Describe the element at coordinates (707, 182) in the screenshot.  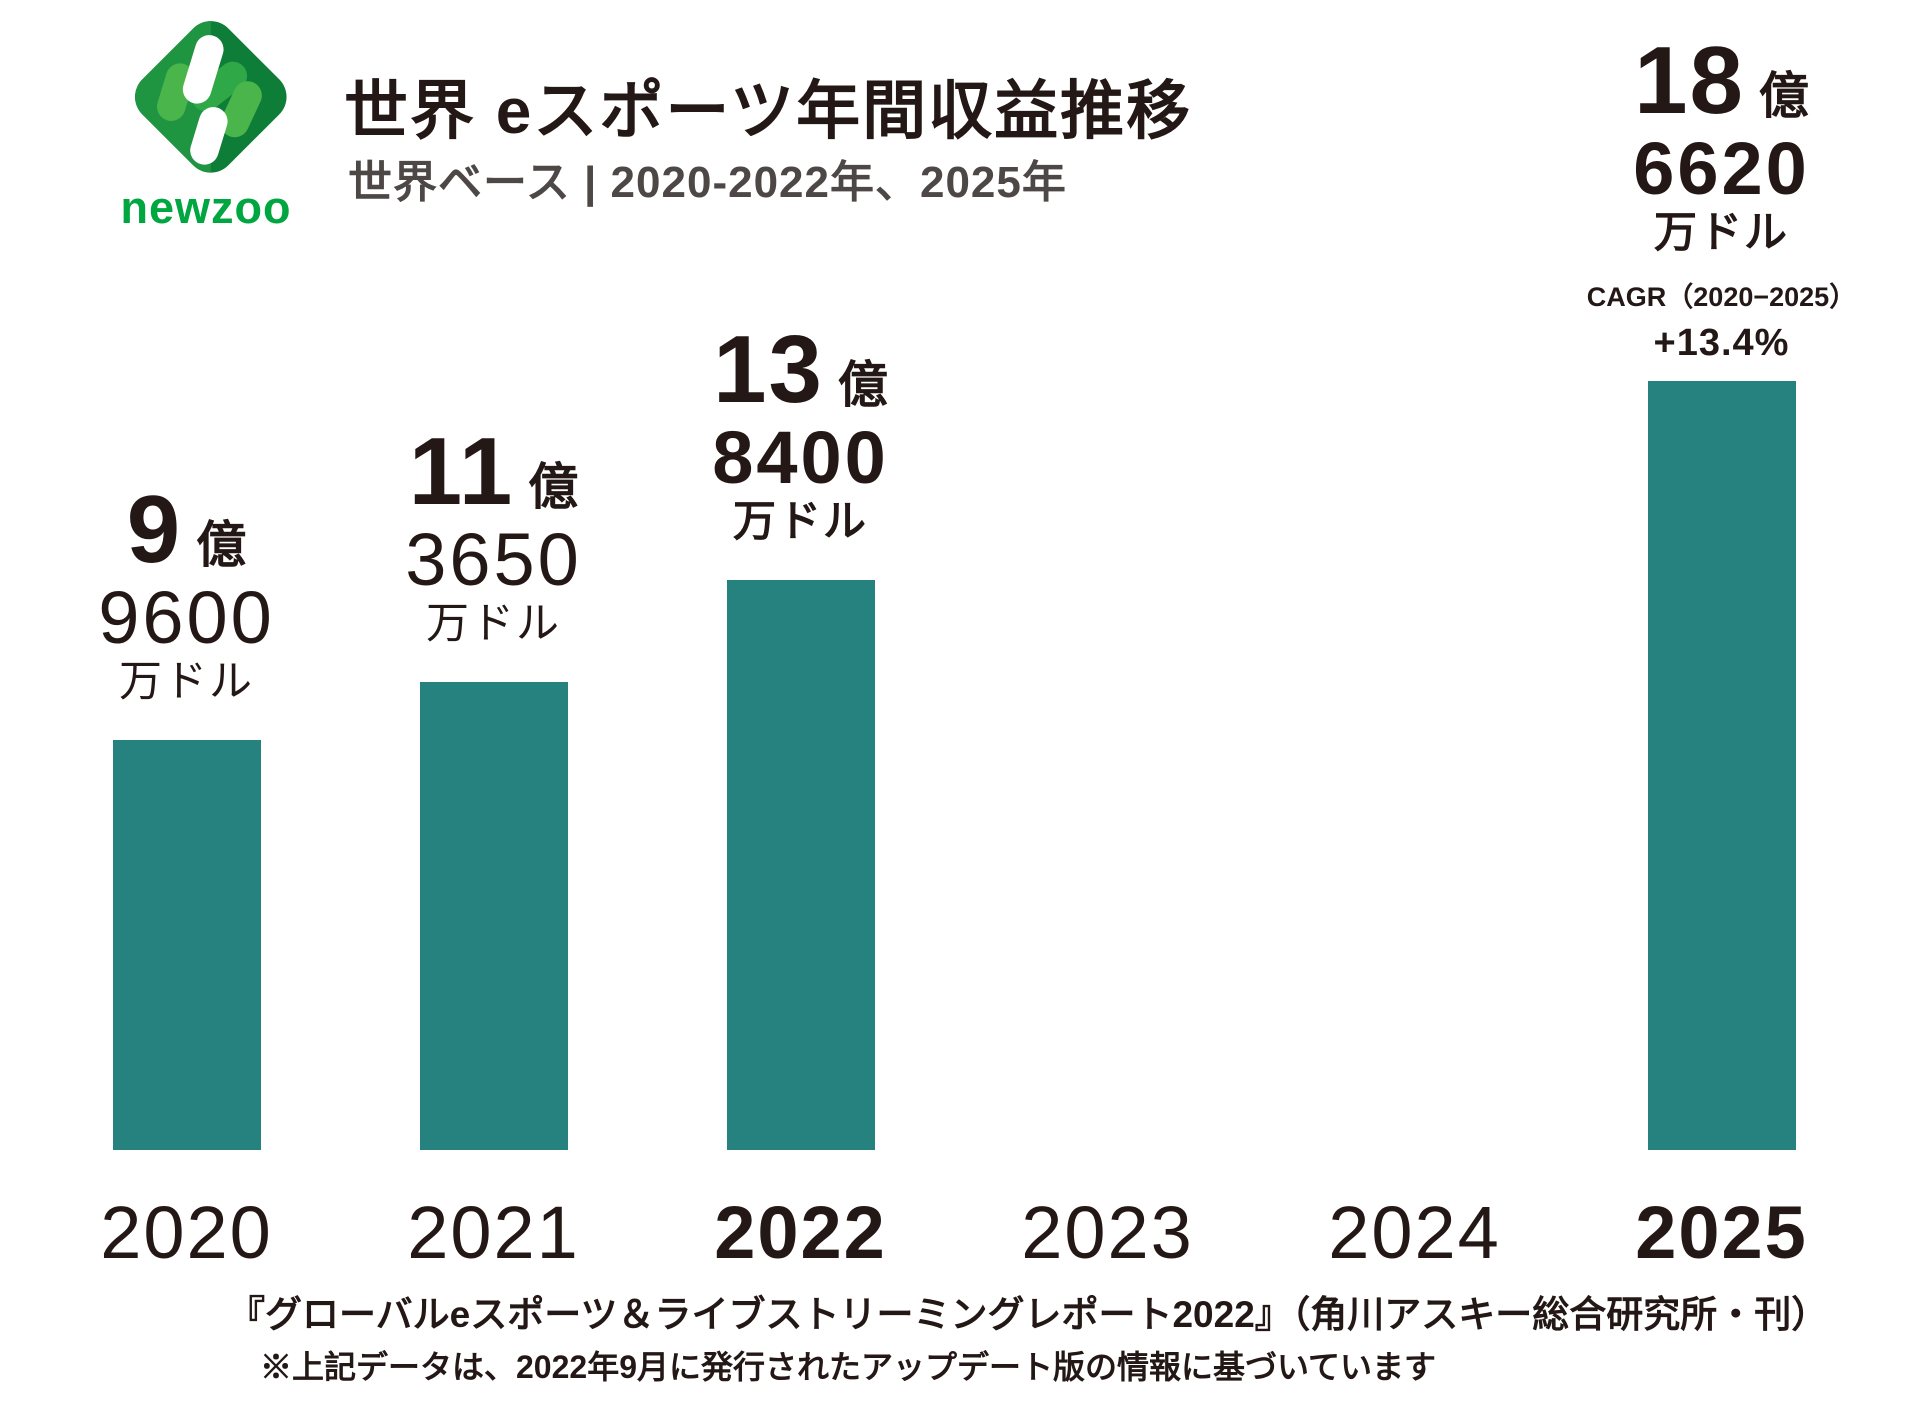
I see `page-subtitle: 世界ベース | 2020-2022年、2025年` at that location.